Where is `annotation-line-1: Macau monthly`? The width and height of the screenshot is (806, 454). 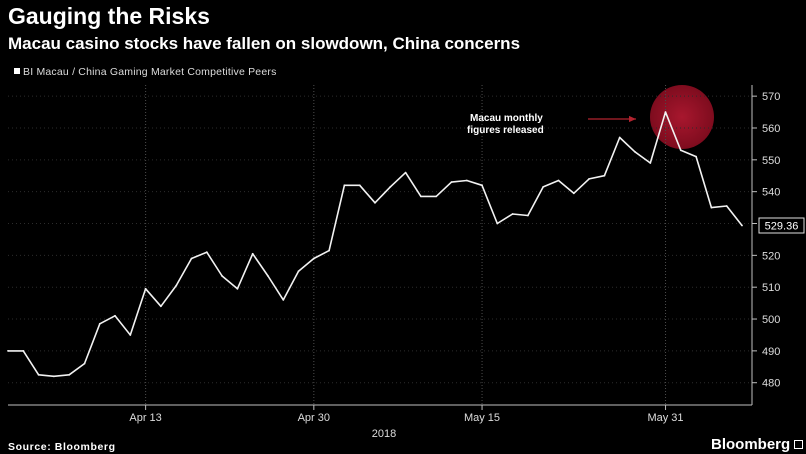 annotation-line-1: Macau monthly is located at coordinates (506, 118).